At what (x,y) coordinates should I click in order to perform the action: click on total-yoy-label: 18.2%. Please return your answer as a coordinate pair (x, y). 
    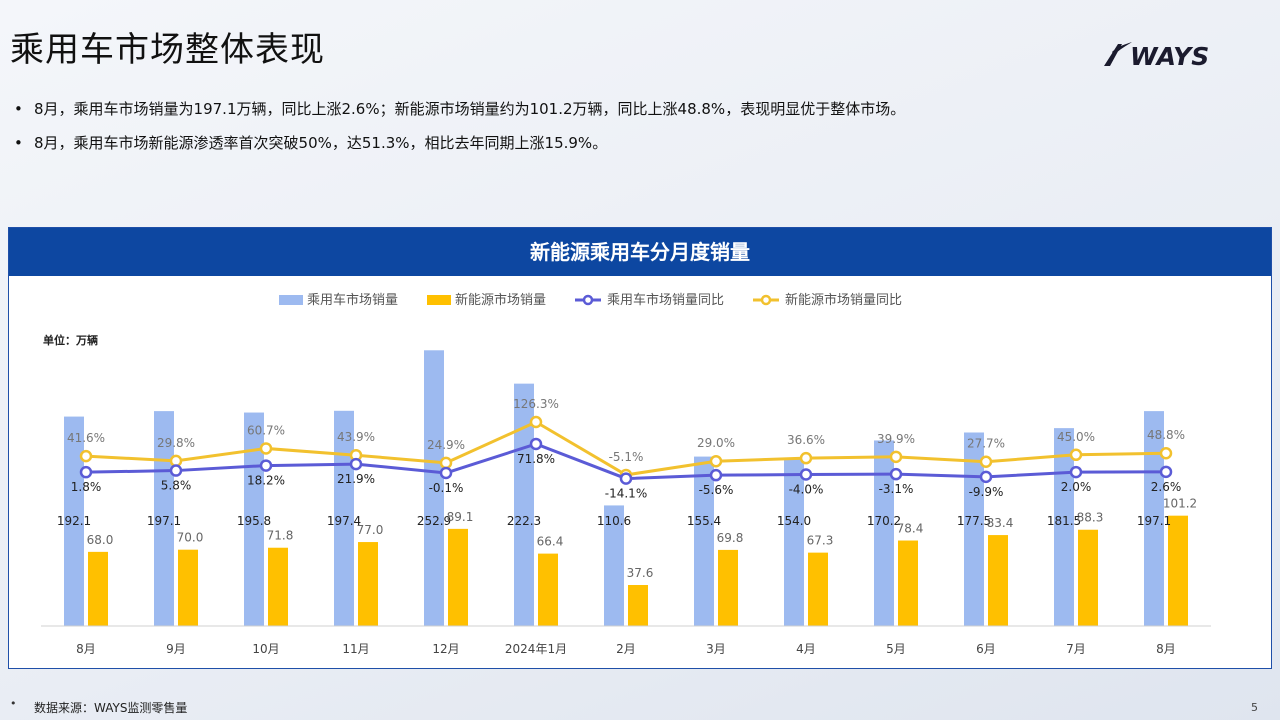
    Looking at the image, I should click on (266, 481).